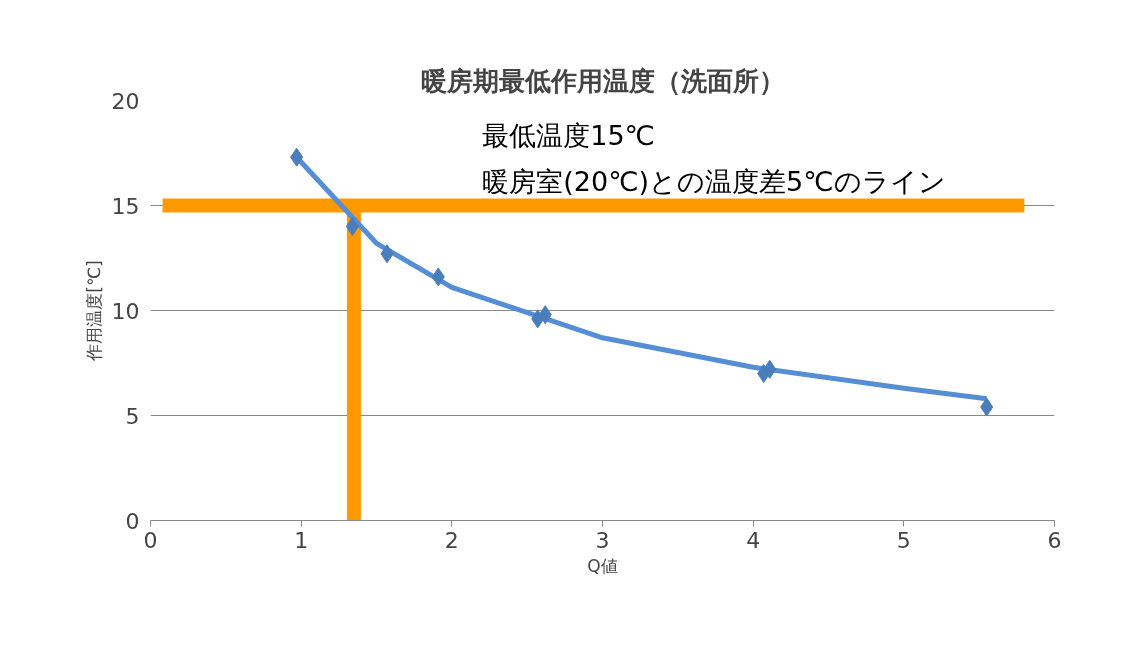 This screenshot has height=653, width=1136. I want to click on annotation: 暖房室(20℃)との温度差5℃のライン, so click(714, 182).